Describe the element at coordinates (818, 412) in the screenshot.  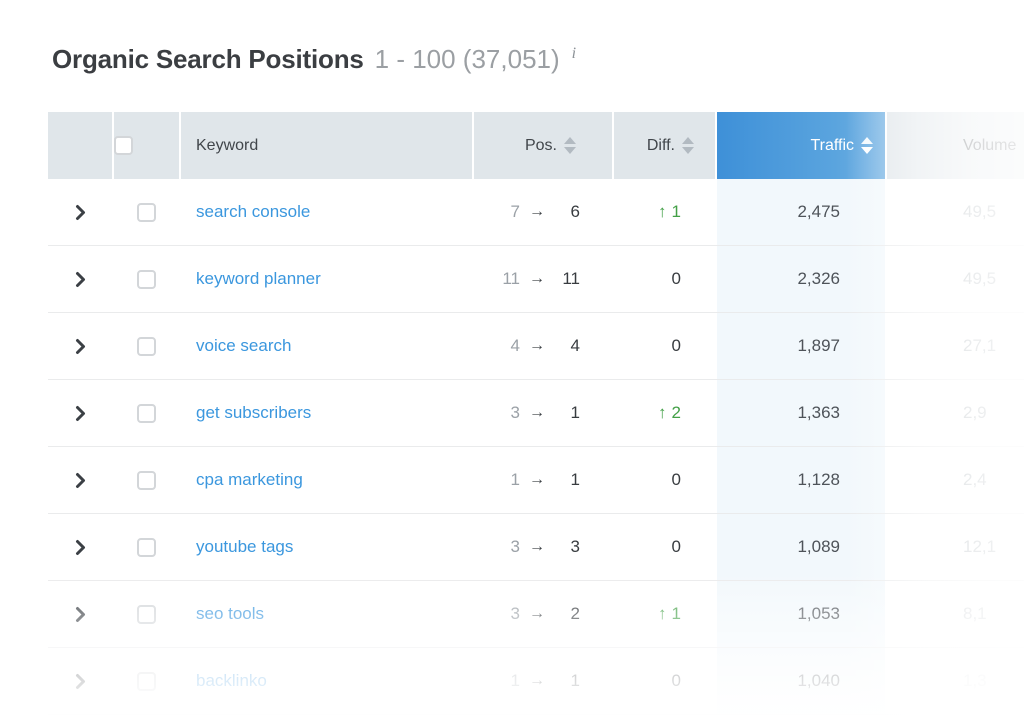
I see `traffic-value: 1,363` at that location.